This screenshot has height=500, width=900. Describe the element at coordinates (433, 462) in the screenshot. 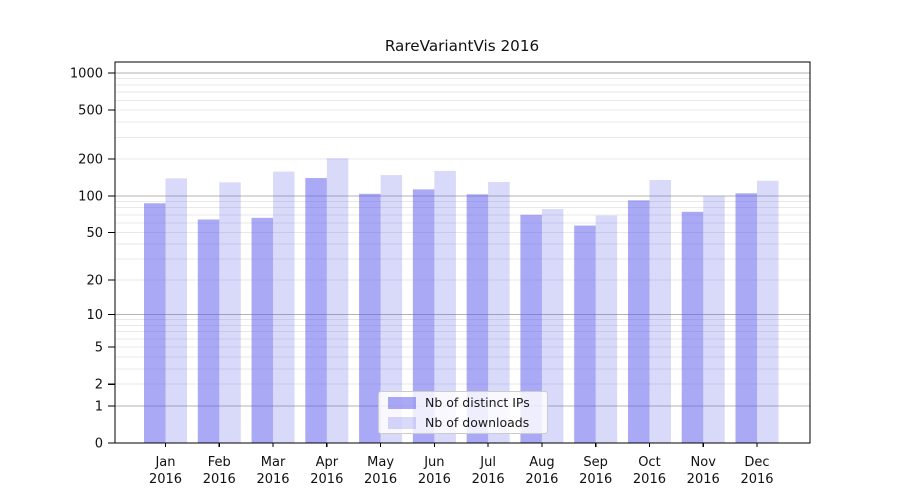

I see `x-tick-label: Jun` at that location.